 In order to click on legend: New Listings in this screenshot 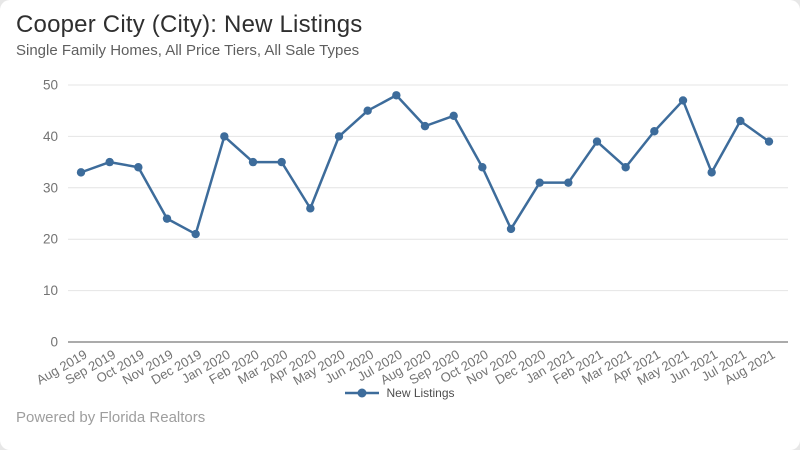, I will do `click(400, 393)`.